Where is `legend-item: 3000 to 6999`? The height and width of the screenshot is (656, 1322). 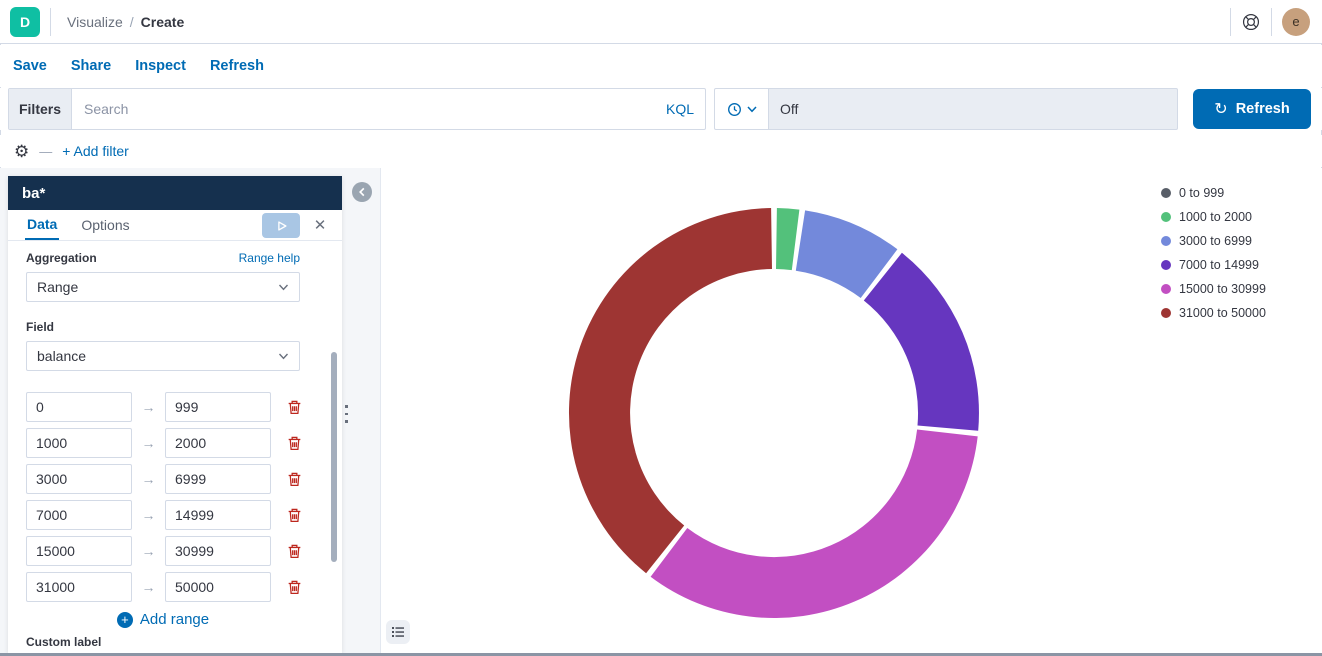 legend-item: 3000 to 6999 is located at coordinates (1213, 241).